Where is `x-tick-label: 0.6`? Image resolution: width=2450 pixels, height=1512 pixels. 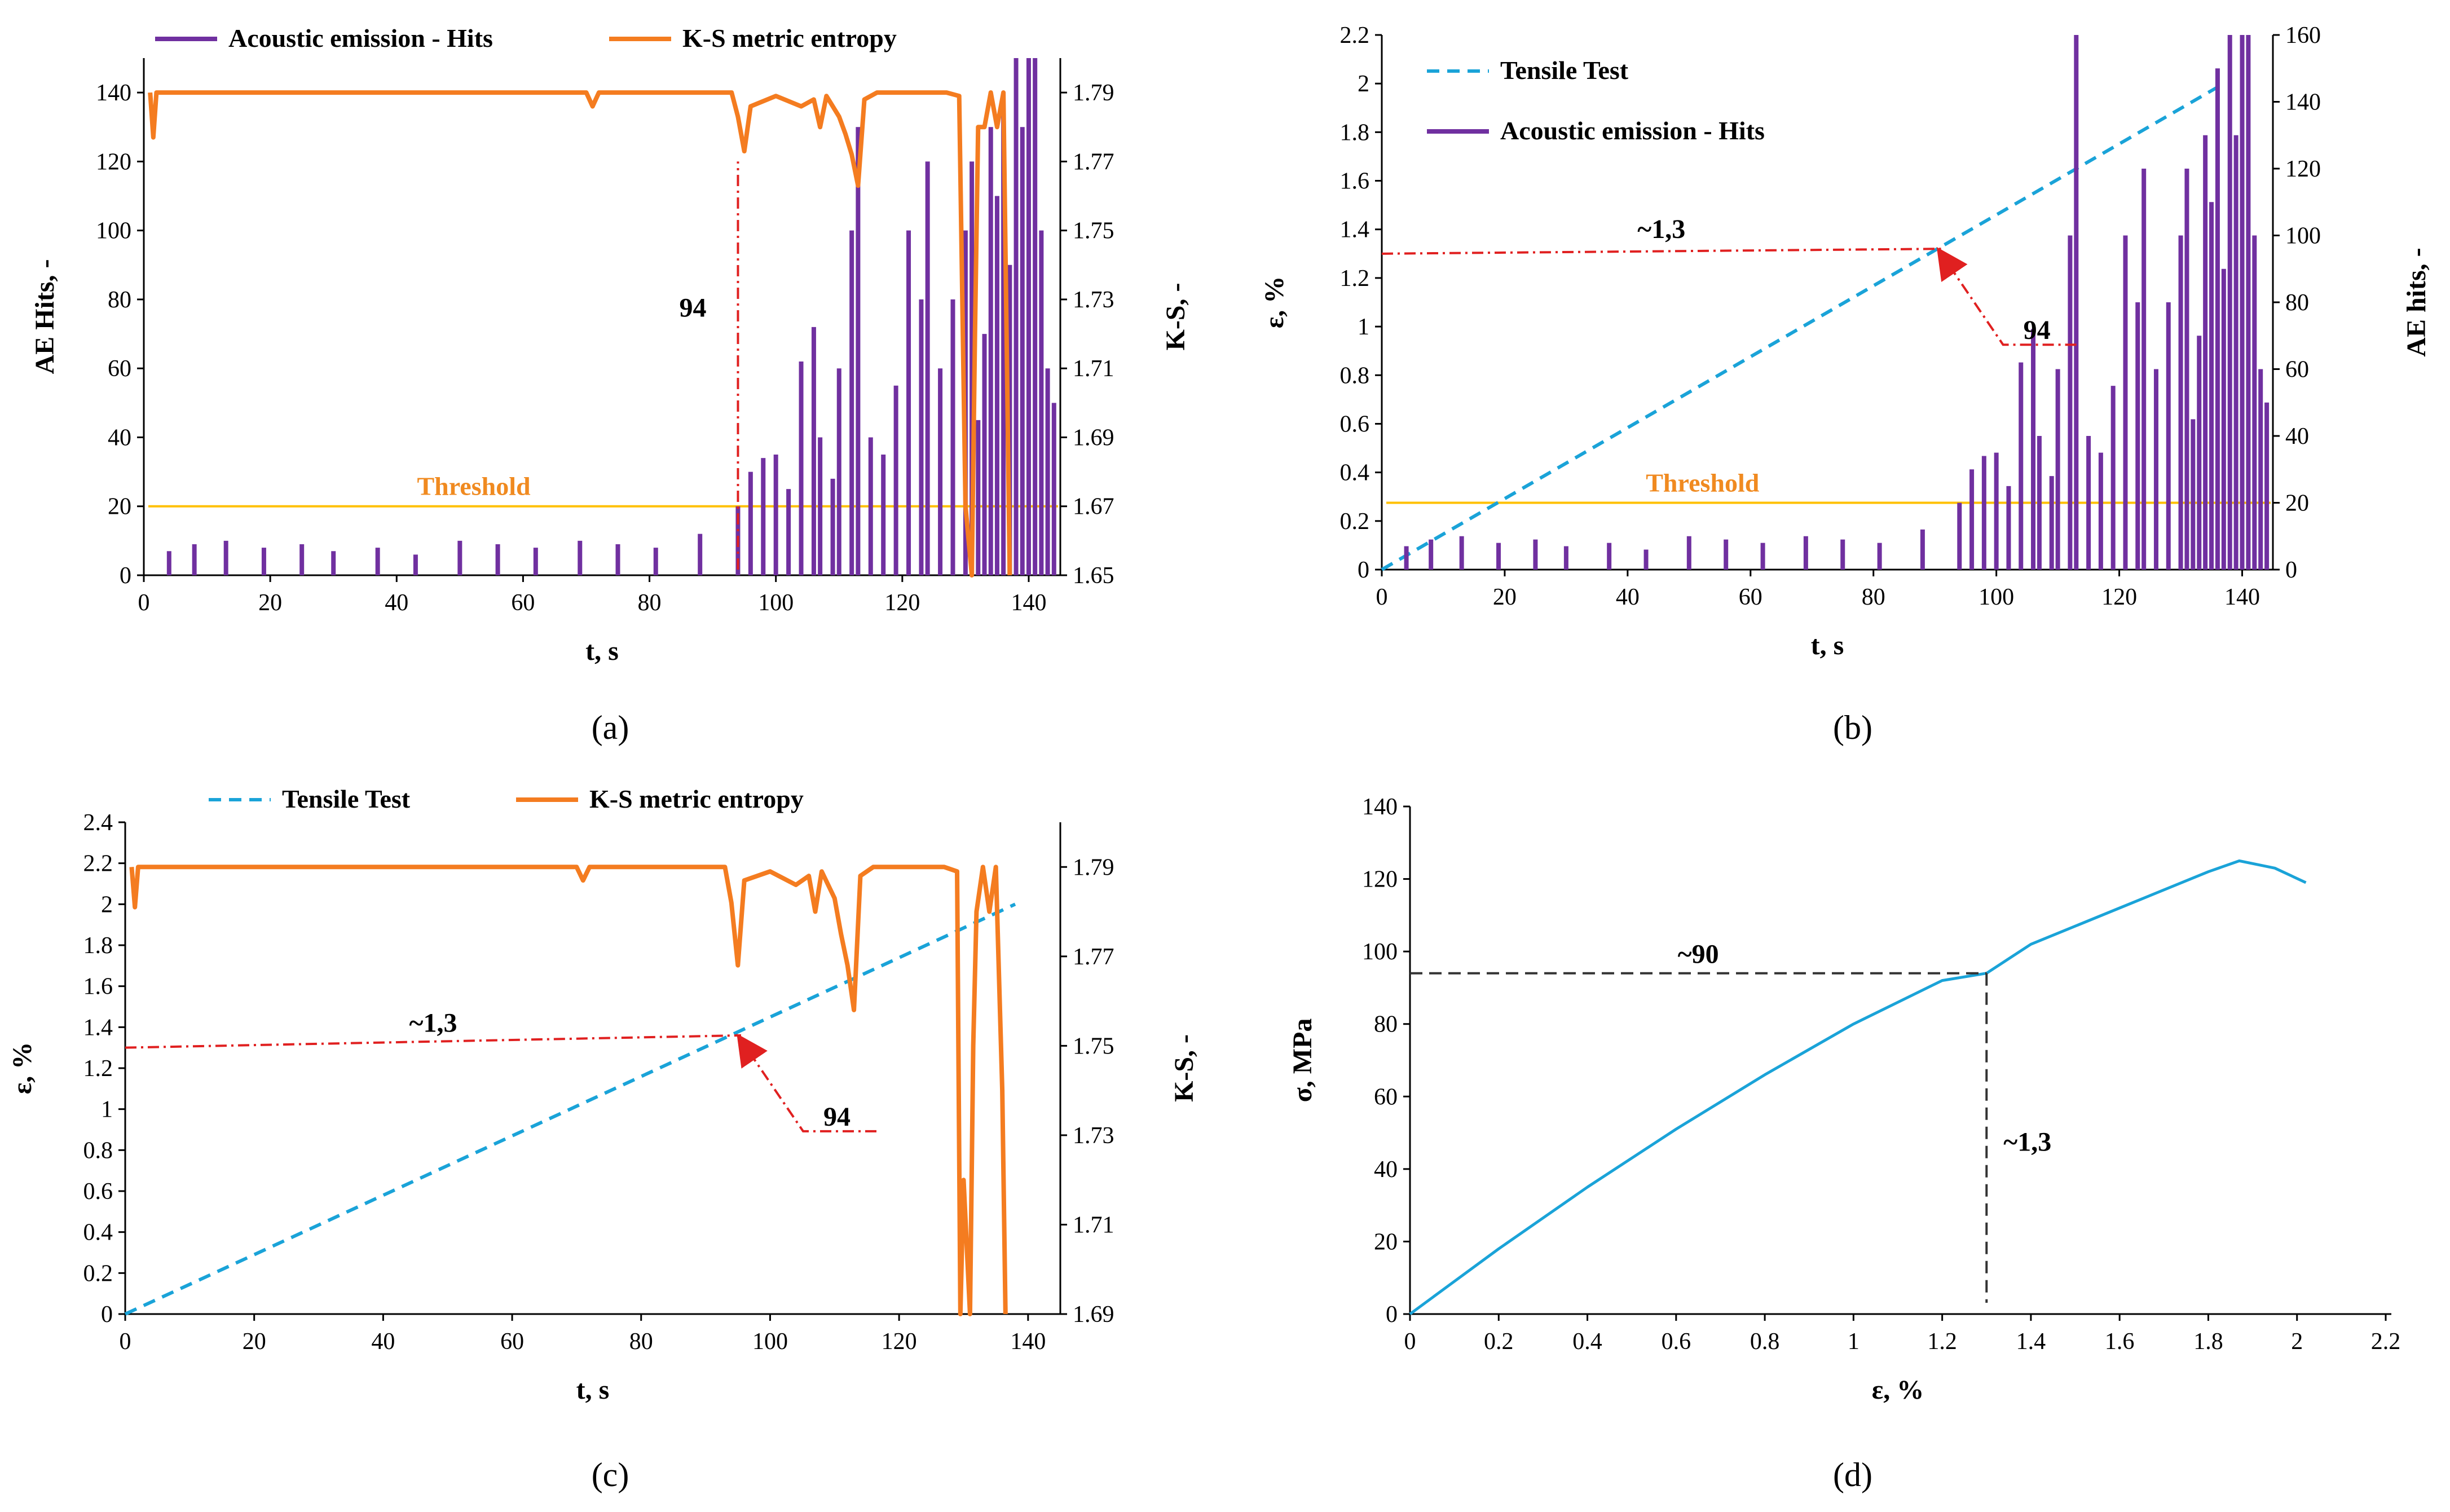 x-tick-label: 0.6 is located at coordinates (1677, 1342).